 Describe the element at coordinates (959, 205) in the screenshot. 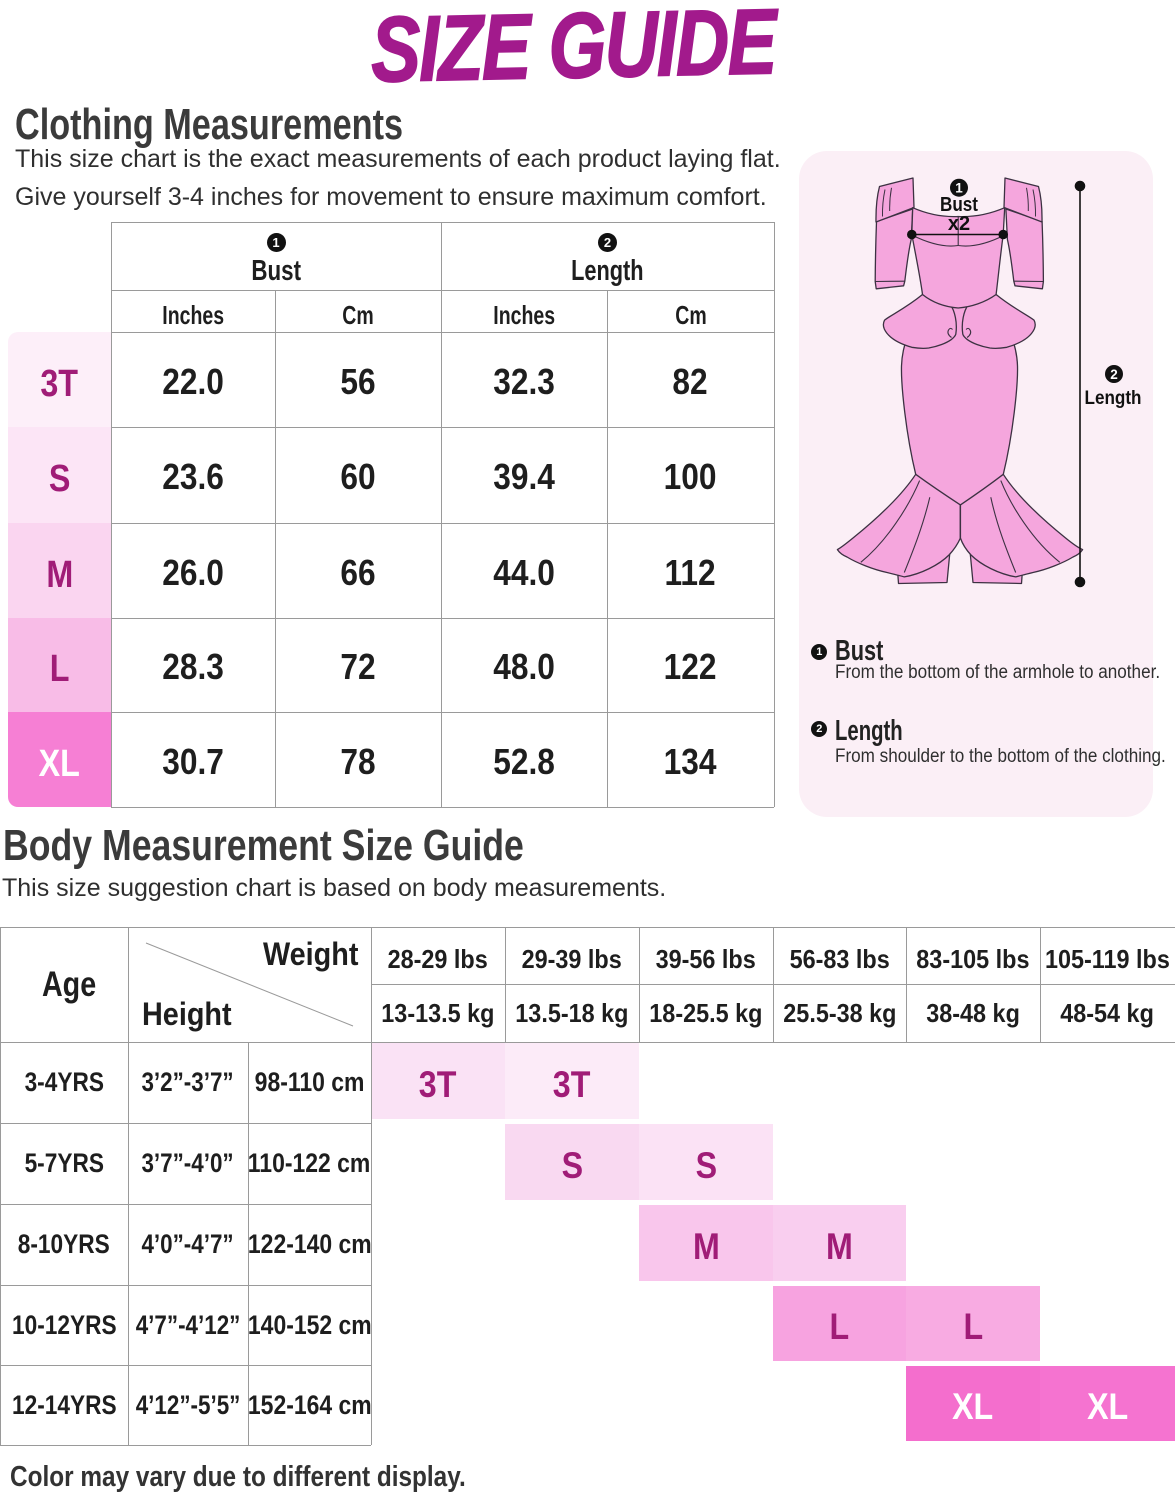

I see `svg-text: Bust` at that location.